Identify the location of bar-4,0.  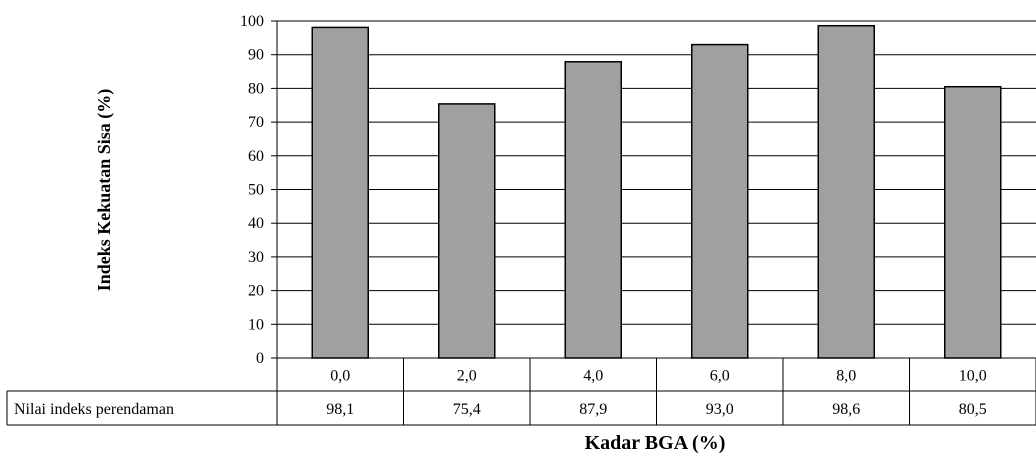
(593, 210).